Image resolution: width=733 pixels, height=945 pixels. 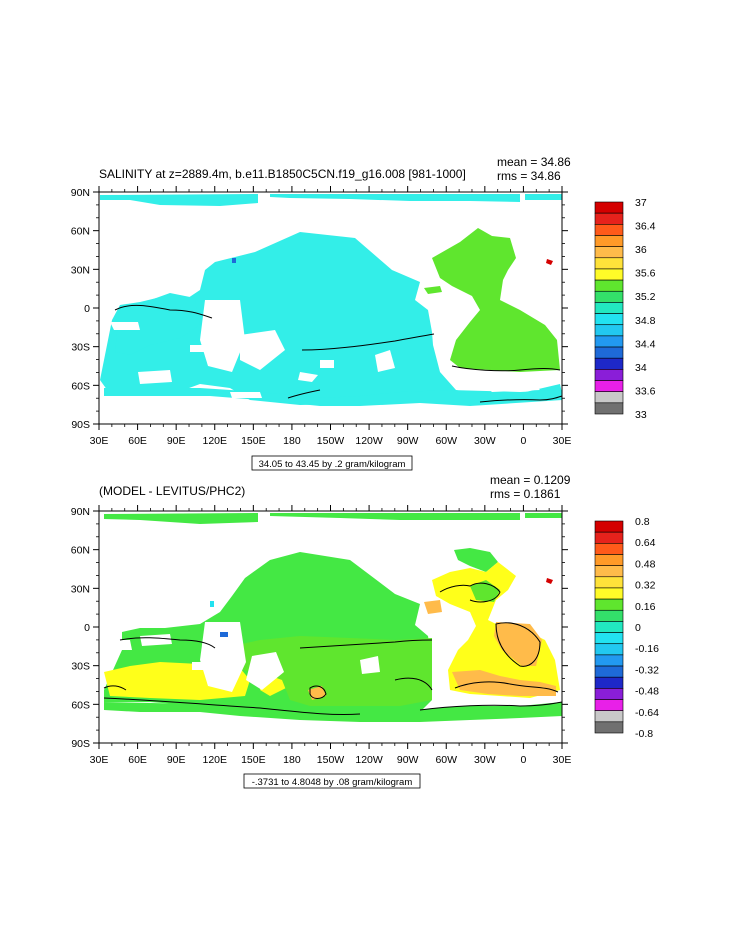 I want to click on panel1-info-box: 34.05 to 43.45 by .2 gram/kilogram, so click(x=332, y=463).